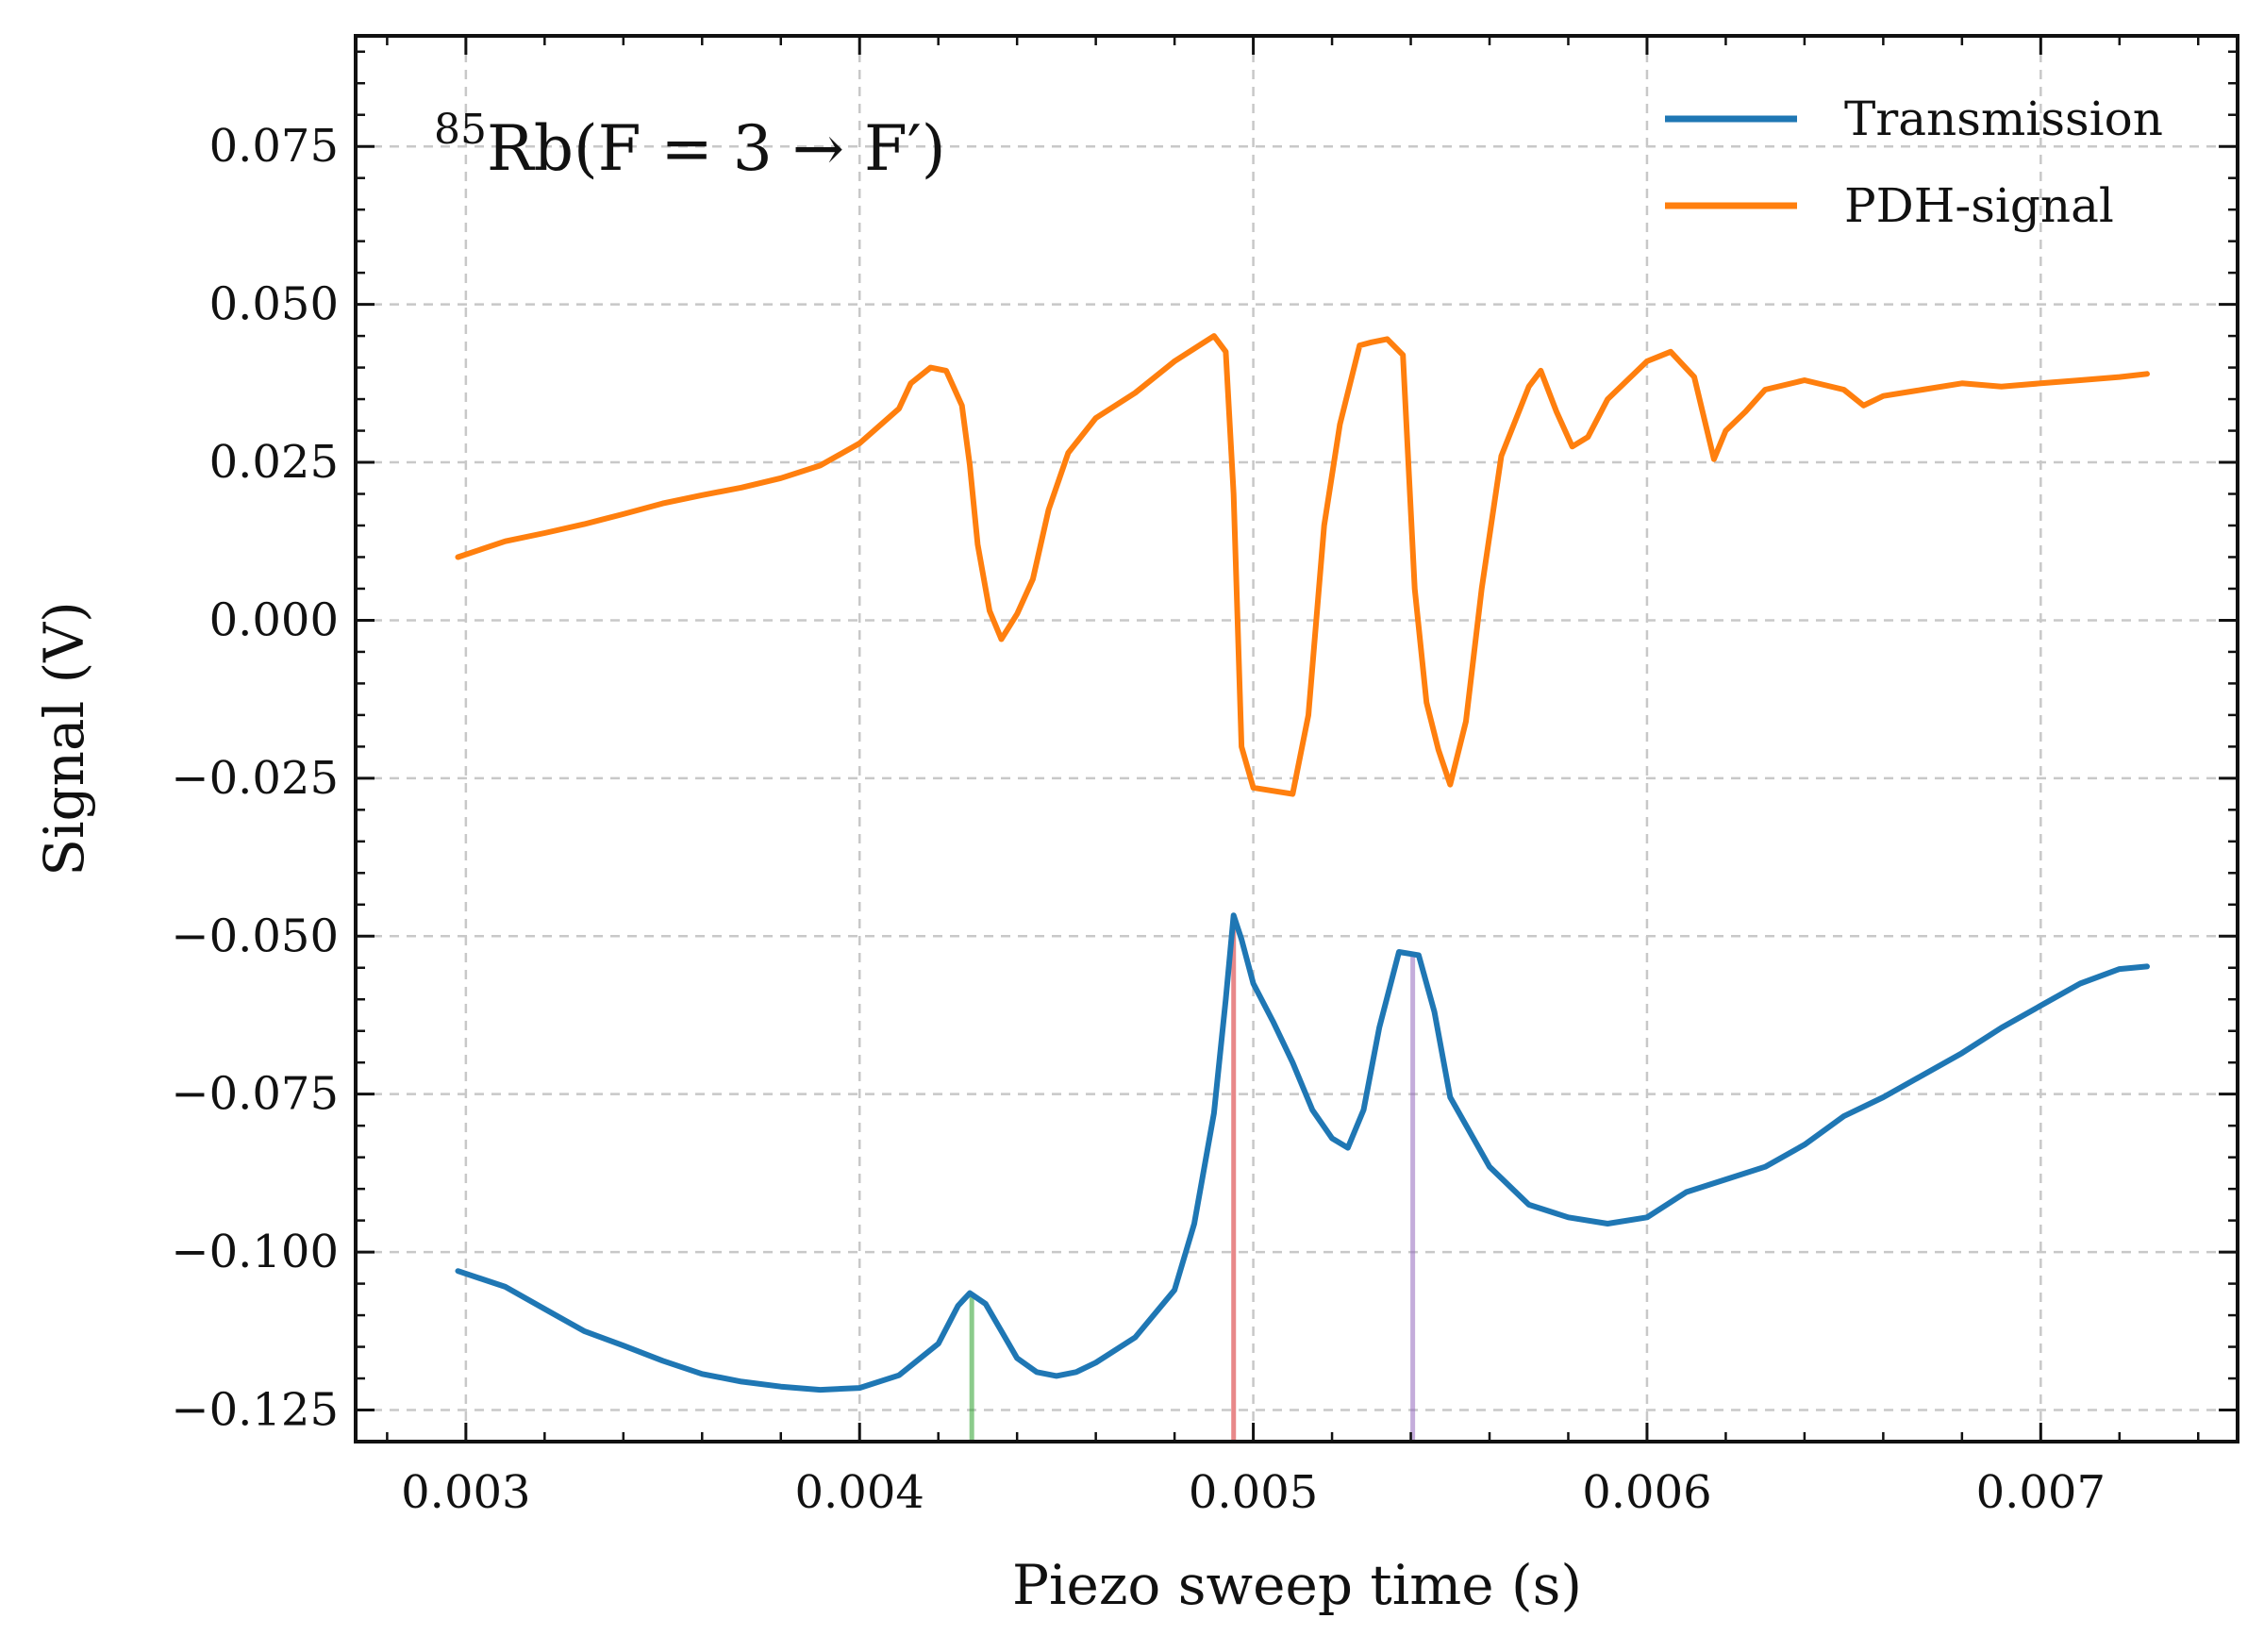 This screenshot has height=1652, width=2264. What do you see at coordinates (1914, 162) in the screenshot?
I see `legend: Transmission PDH-signal` at bounding box center [1914, 162].